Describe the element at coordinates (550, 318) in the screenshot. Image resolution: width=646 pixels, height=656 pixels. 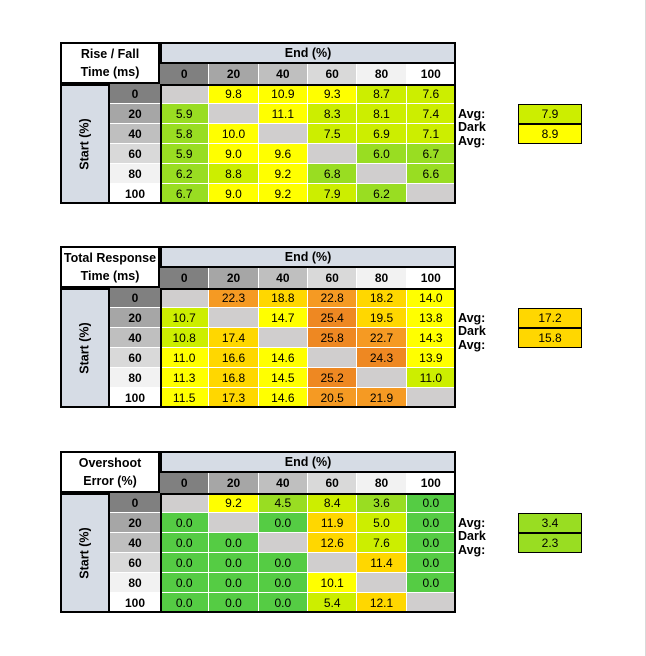
I see `avg-value: 17.2` at that location.